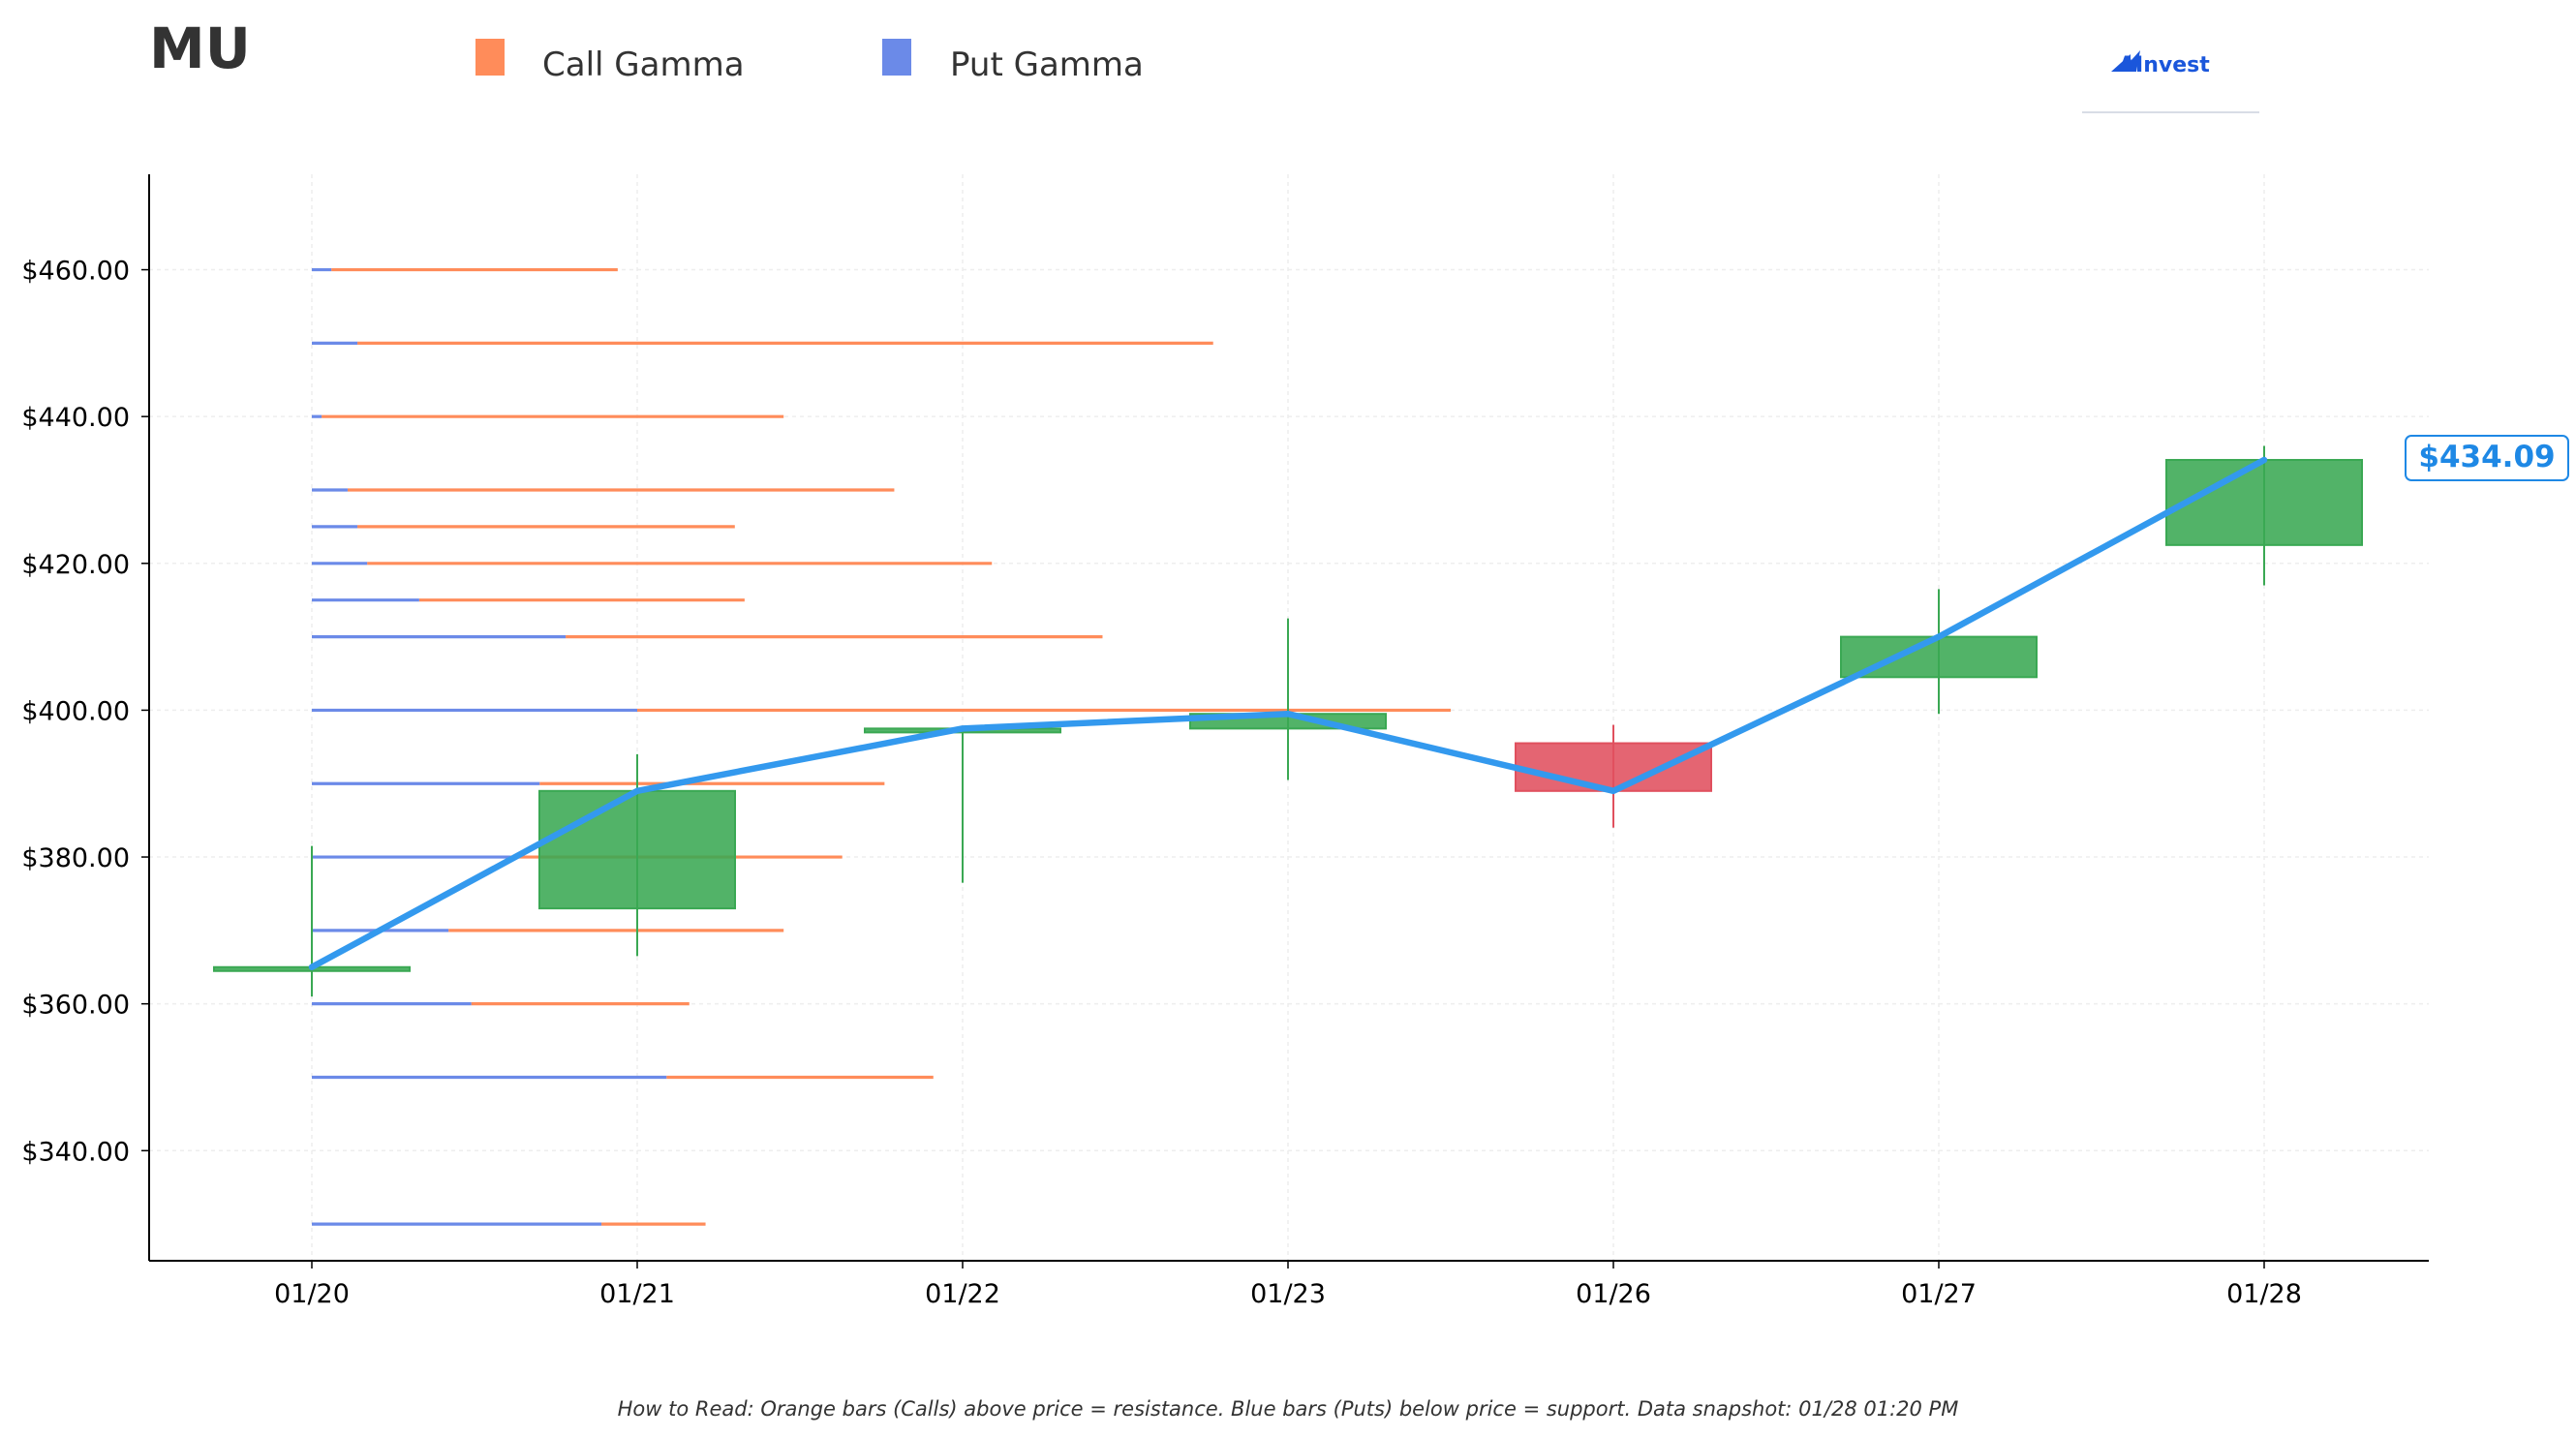 Image resolution: width=2576 pixels, height=1437 pixels. What do you see at coordinates (1047, 65) in the screenshot?
I see `put-legend-label: Put Gamma` at bounding box center [1047, 65].